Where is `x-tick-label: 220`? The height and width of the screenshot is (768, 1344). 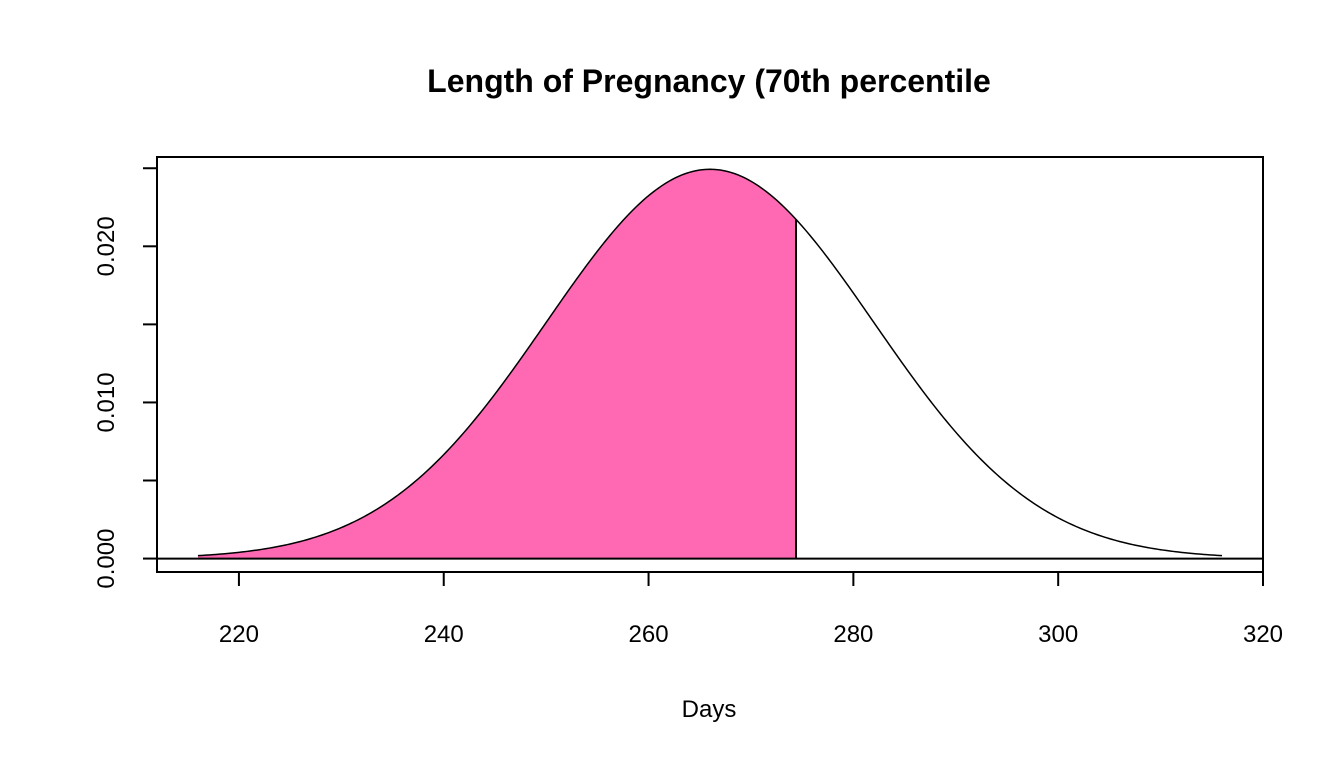
x-tick-label: 220 is located at coordinates (239, 634).